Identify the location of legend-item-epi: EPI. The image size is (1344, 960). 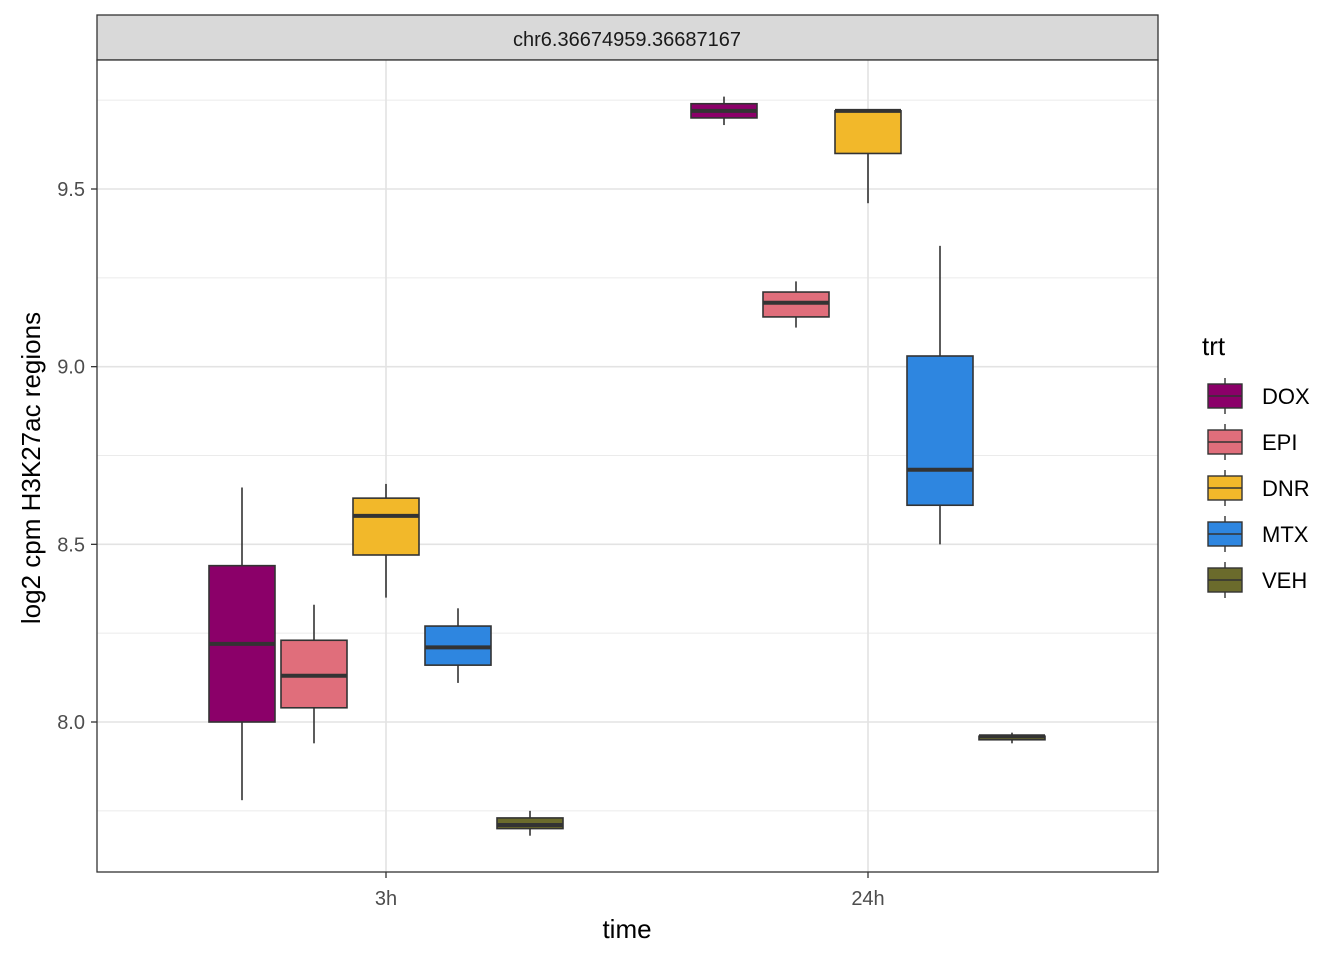
(1252, 442).